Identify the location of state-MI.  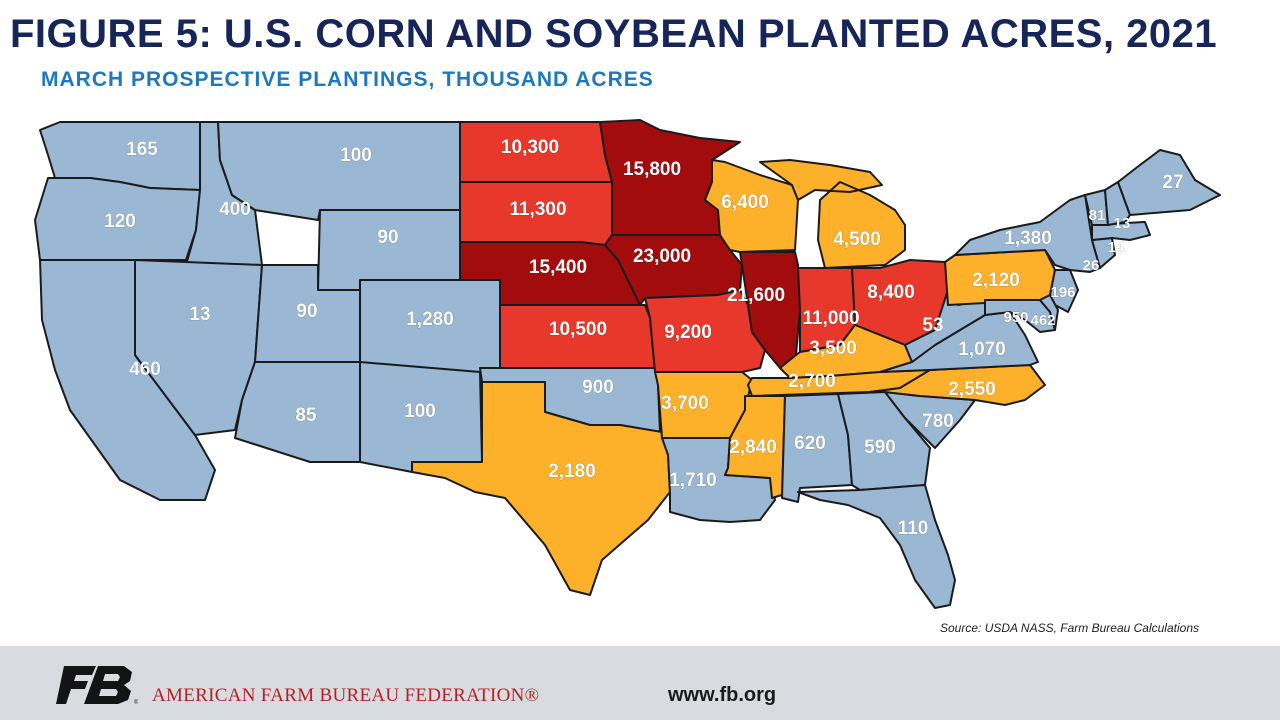
(832, 214).